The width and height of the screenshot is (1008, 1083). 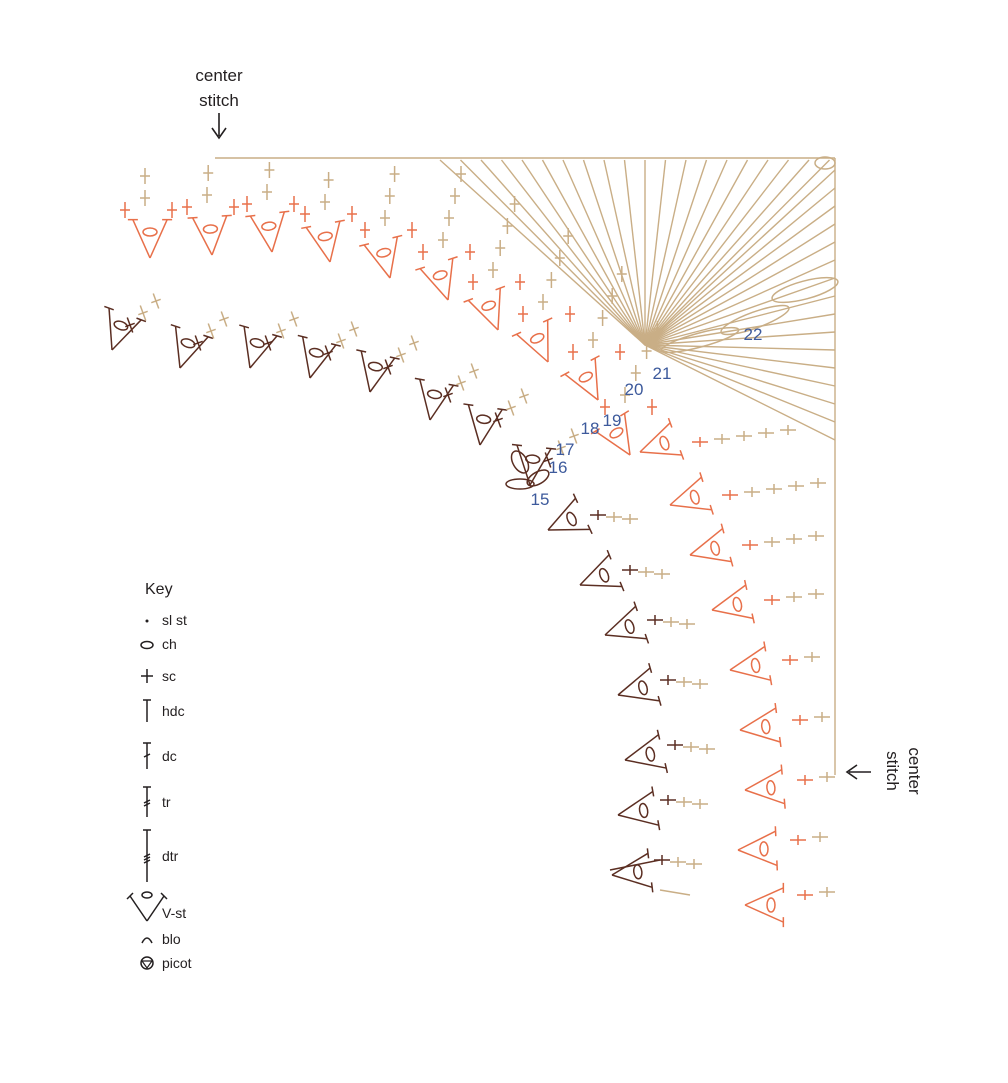 I want to click on row-number: 17, so click(x=565, y=449).